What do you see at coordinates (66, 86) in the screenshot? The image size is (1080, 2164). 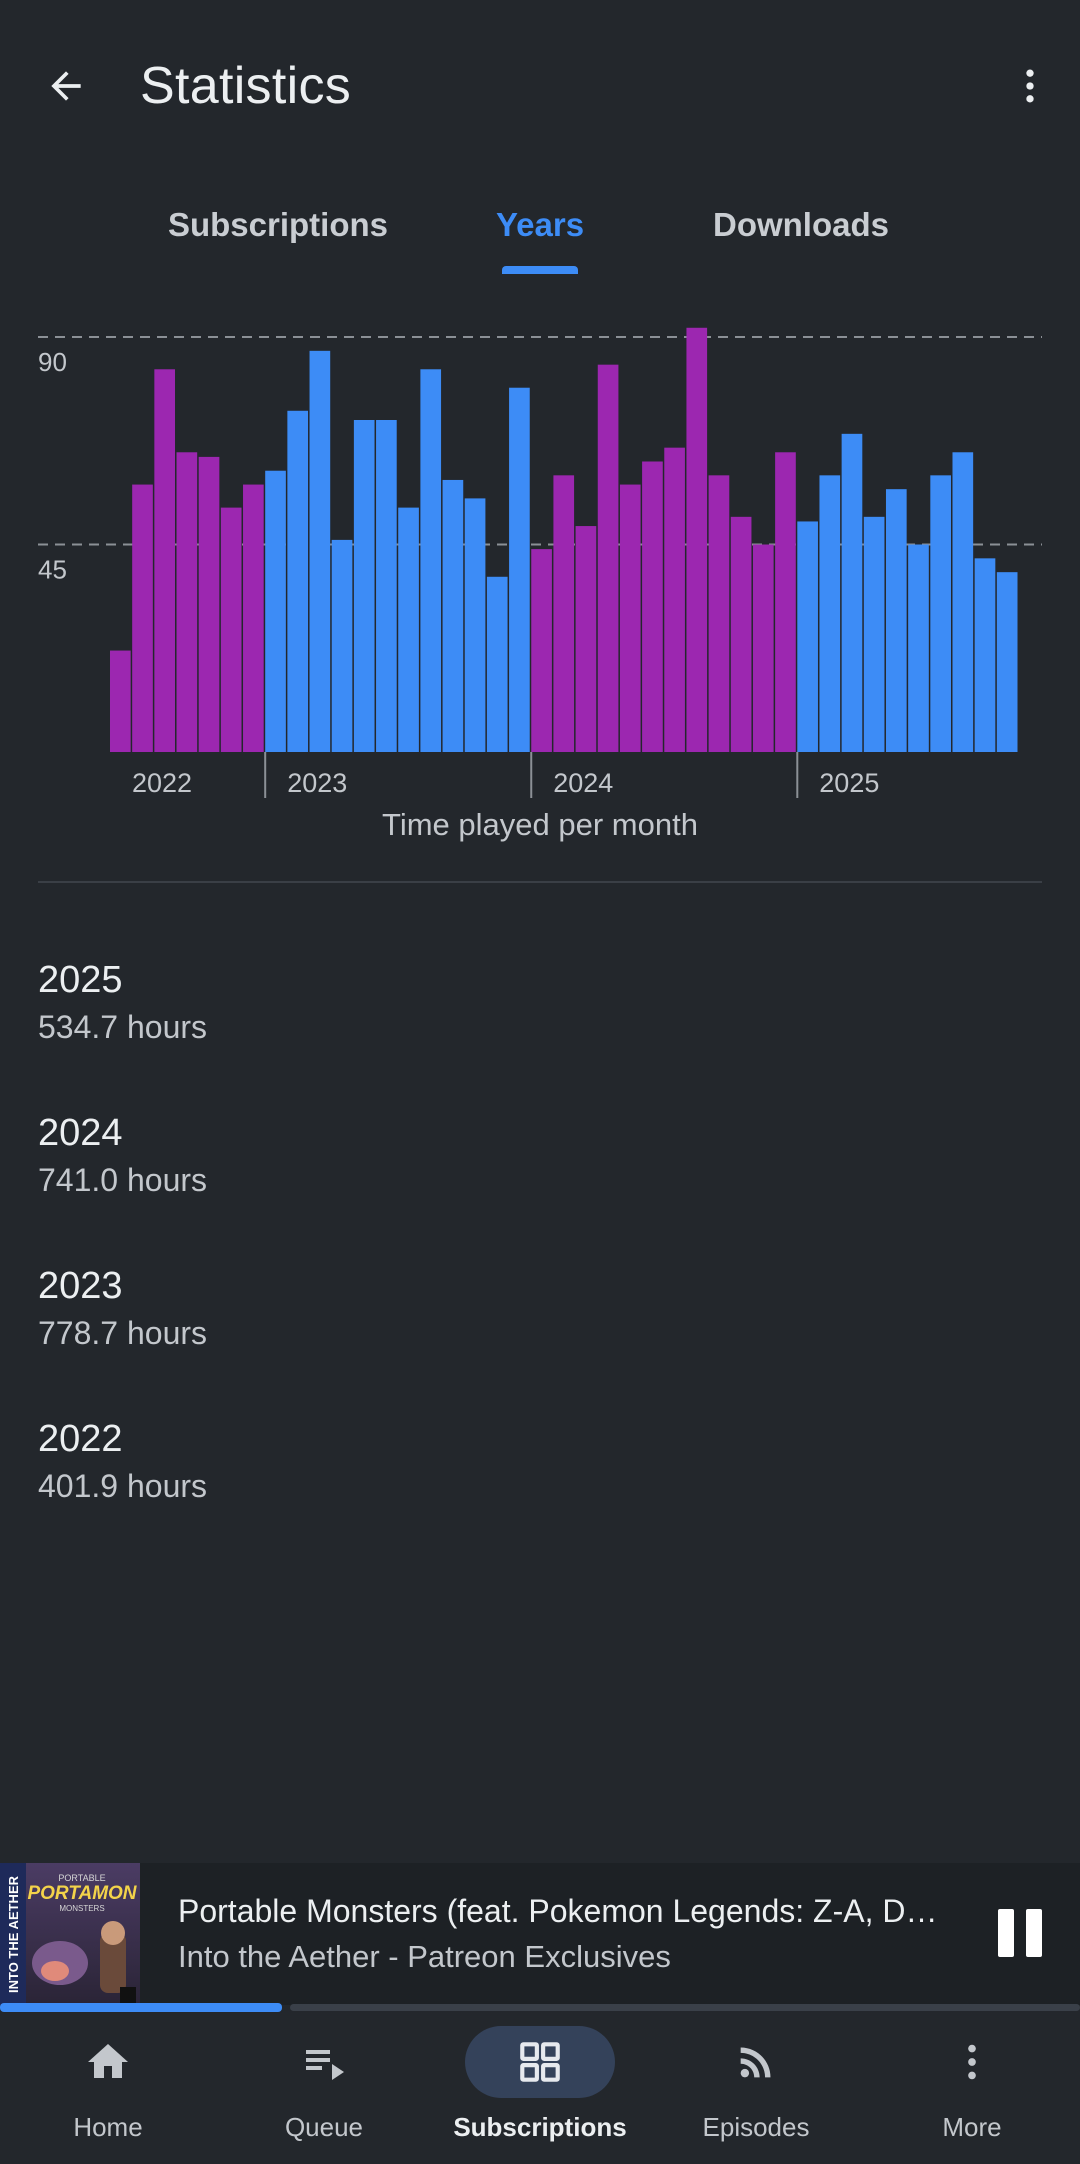 I see `back-button` at bounding box center [66, 86].